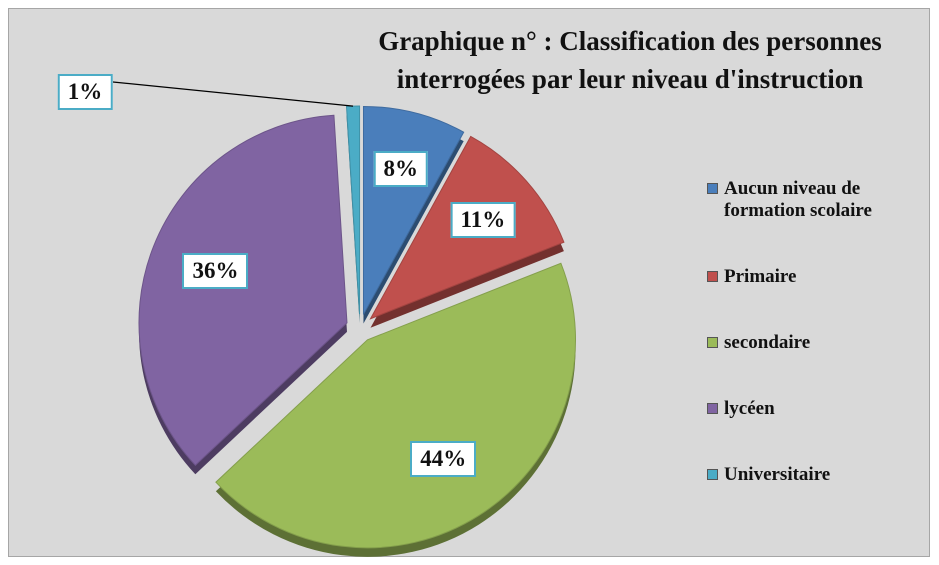 Image resolution: width=939 pixels, height=565 pixels. I want to click on legend-item: secondaire, so click(814, 343).